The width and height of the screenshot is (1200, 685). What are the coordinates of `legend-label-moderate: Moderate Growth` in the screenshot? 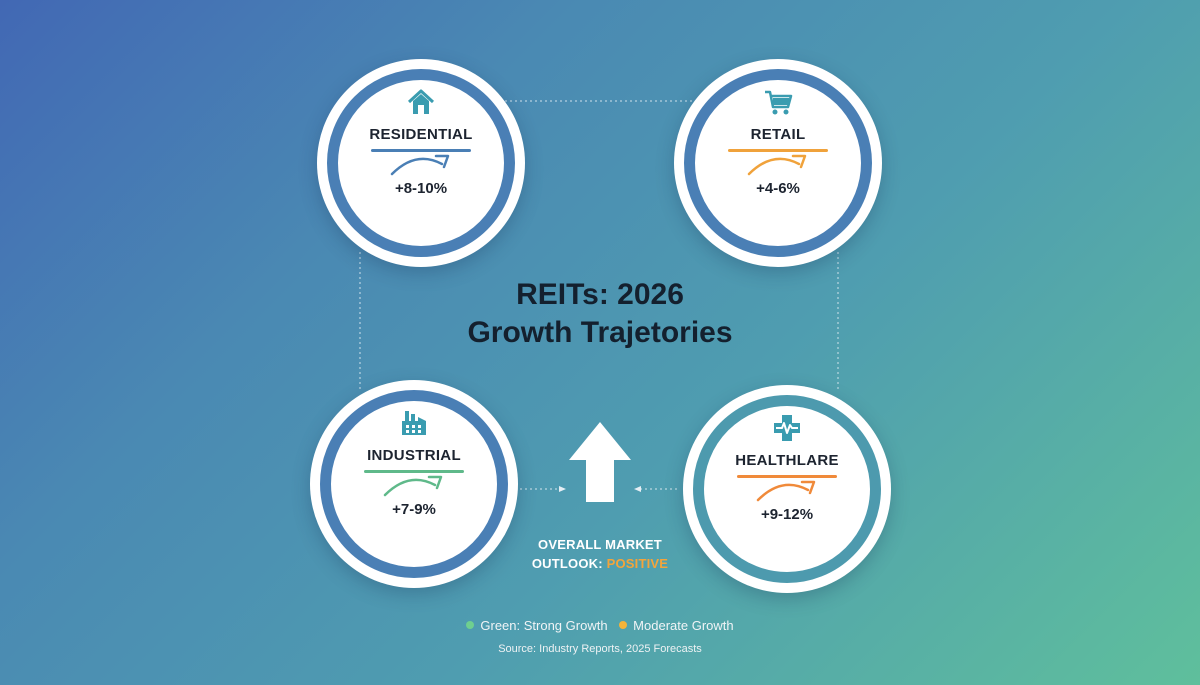 It's located at (683, 625).